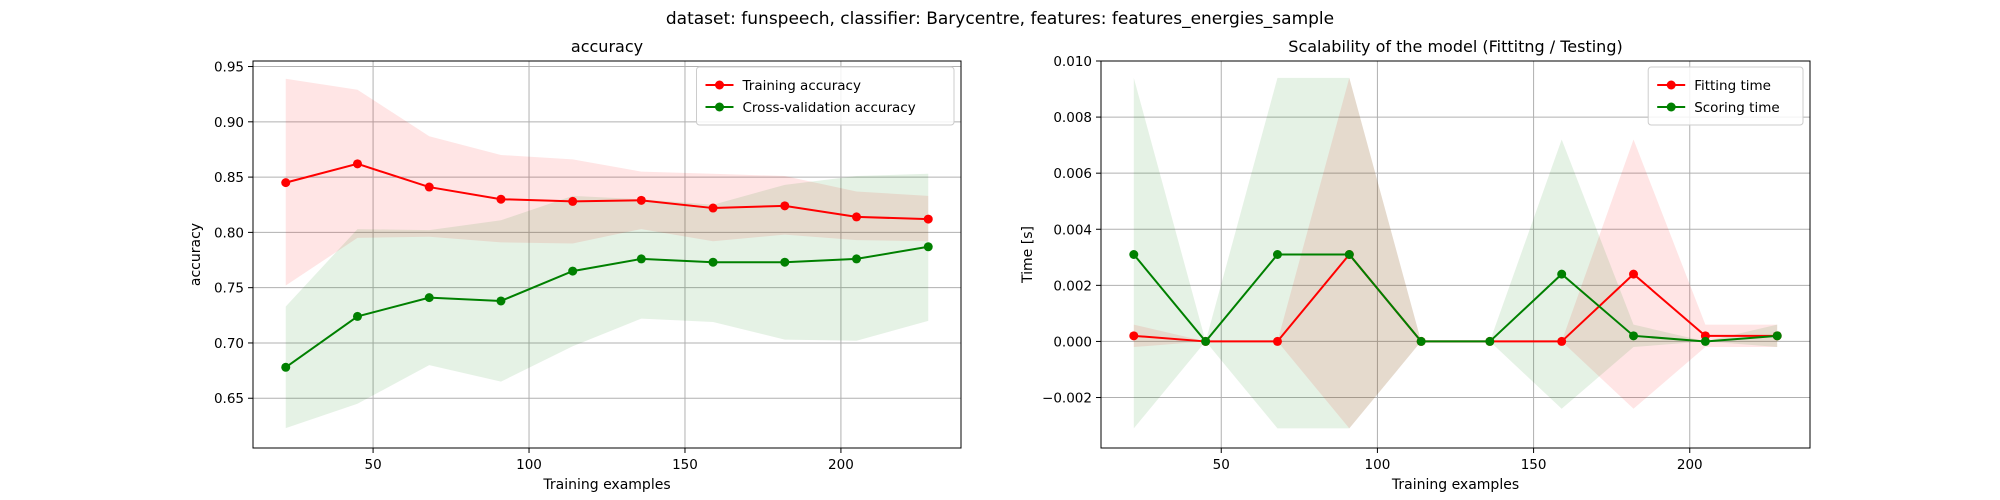  What do you see at coordinates (1067, 399) in the screenshot?
I see `y-tick-label: −0.002` at bounding box center [1067, 399].